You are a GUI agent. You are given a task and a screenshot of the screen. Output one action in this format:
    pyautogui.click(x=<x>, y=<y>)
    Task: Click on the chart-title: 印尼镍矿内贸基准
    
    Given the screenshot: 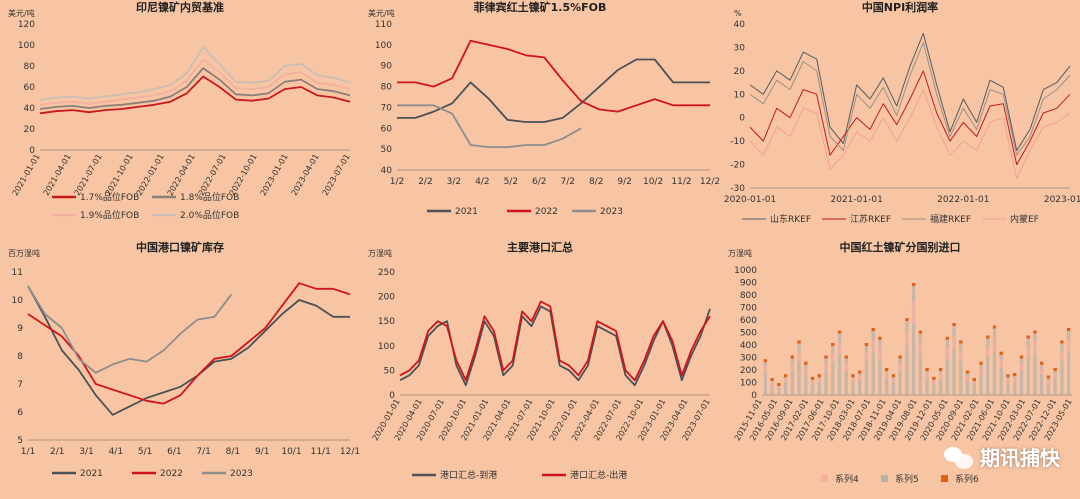 What is the action you would take?
    pyautogui.click(x=180, y=7)
    